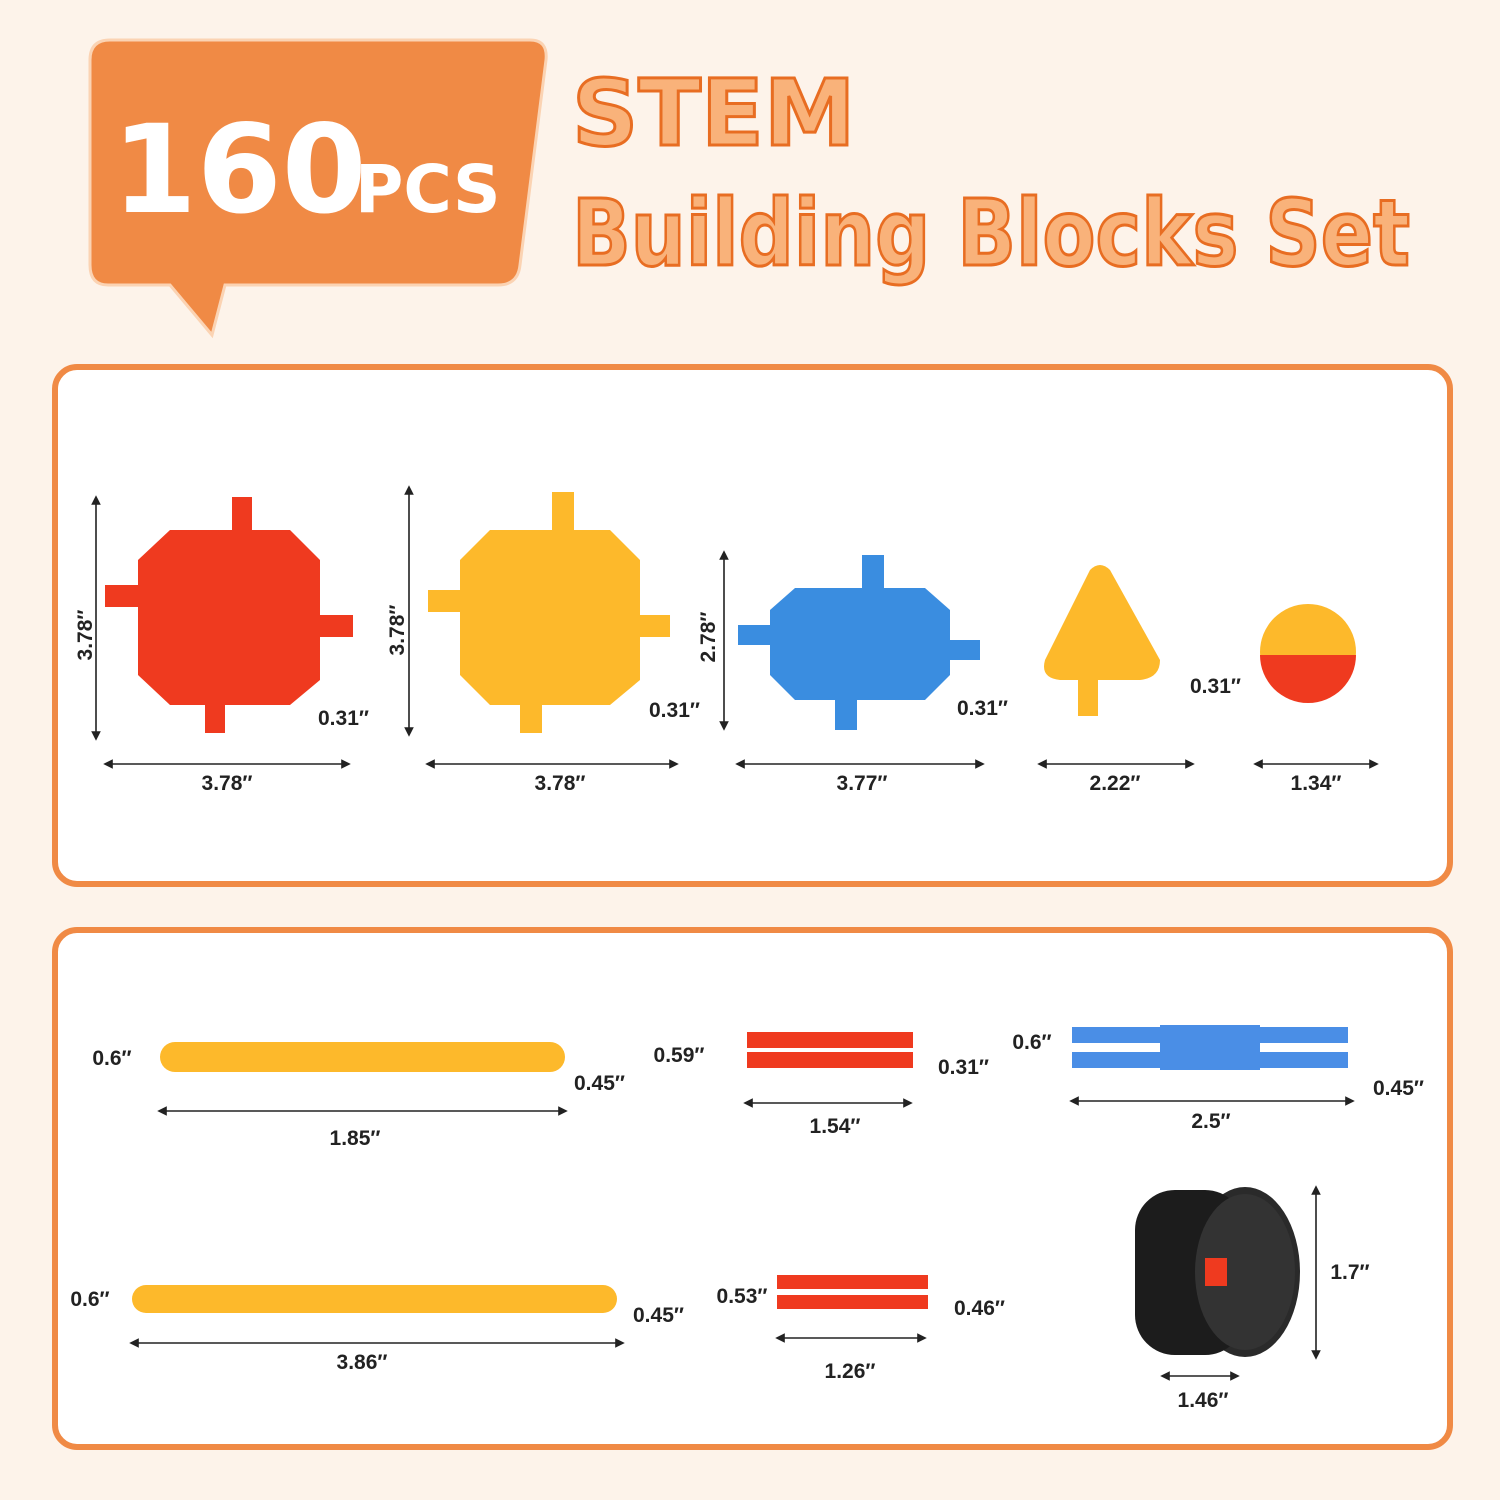 Image resolution: width=1500 pixels, height=1500 pixels. I want to click on wheel-face, so click(1245, 1272).